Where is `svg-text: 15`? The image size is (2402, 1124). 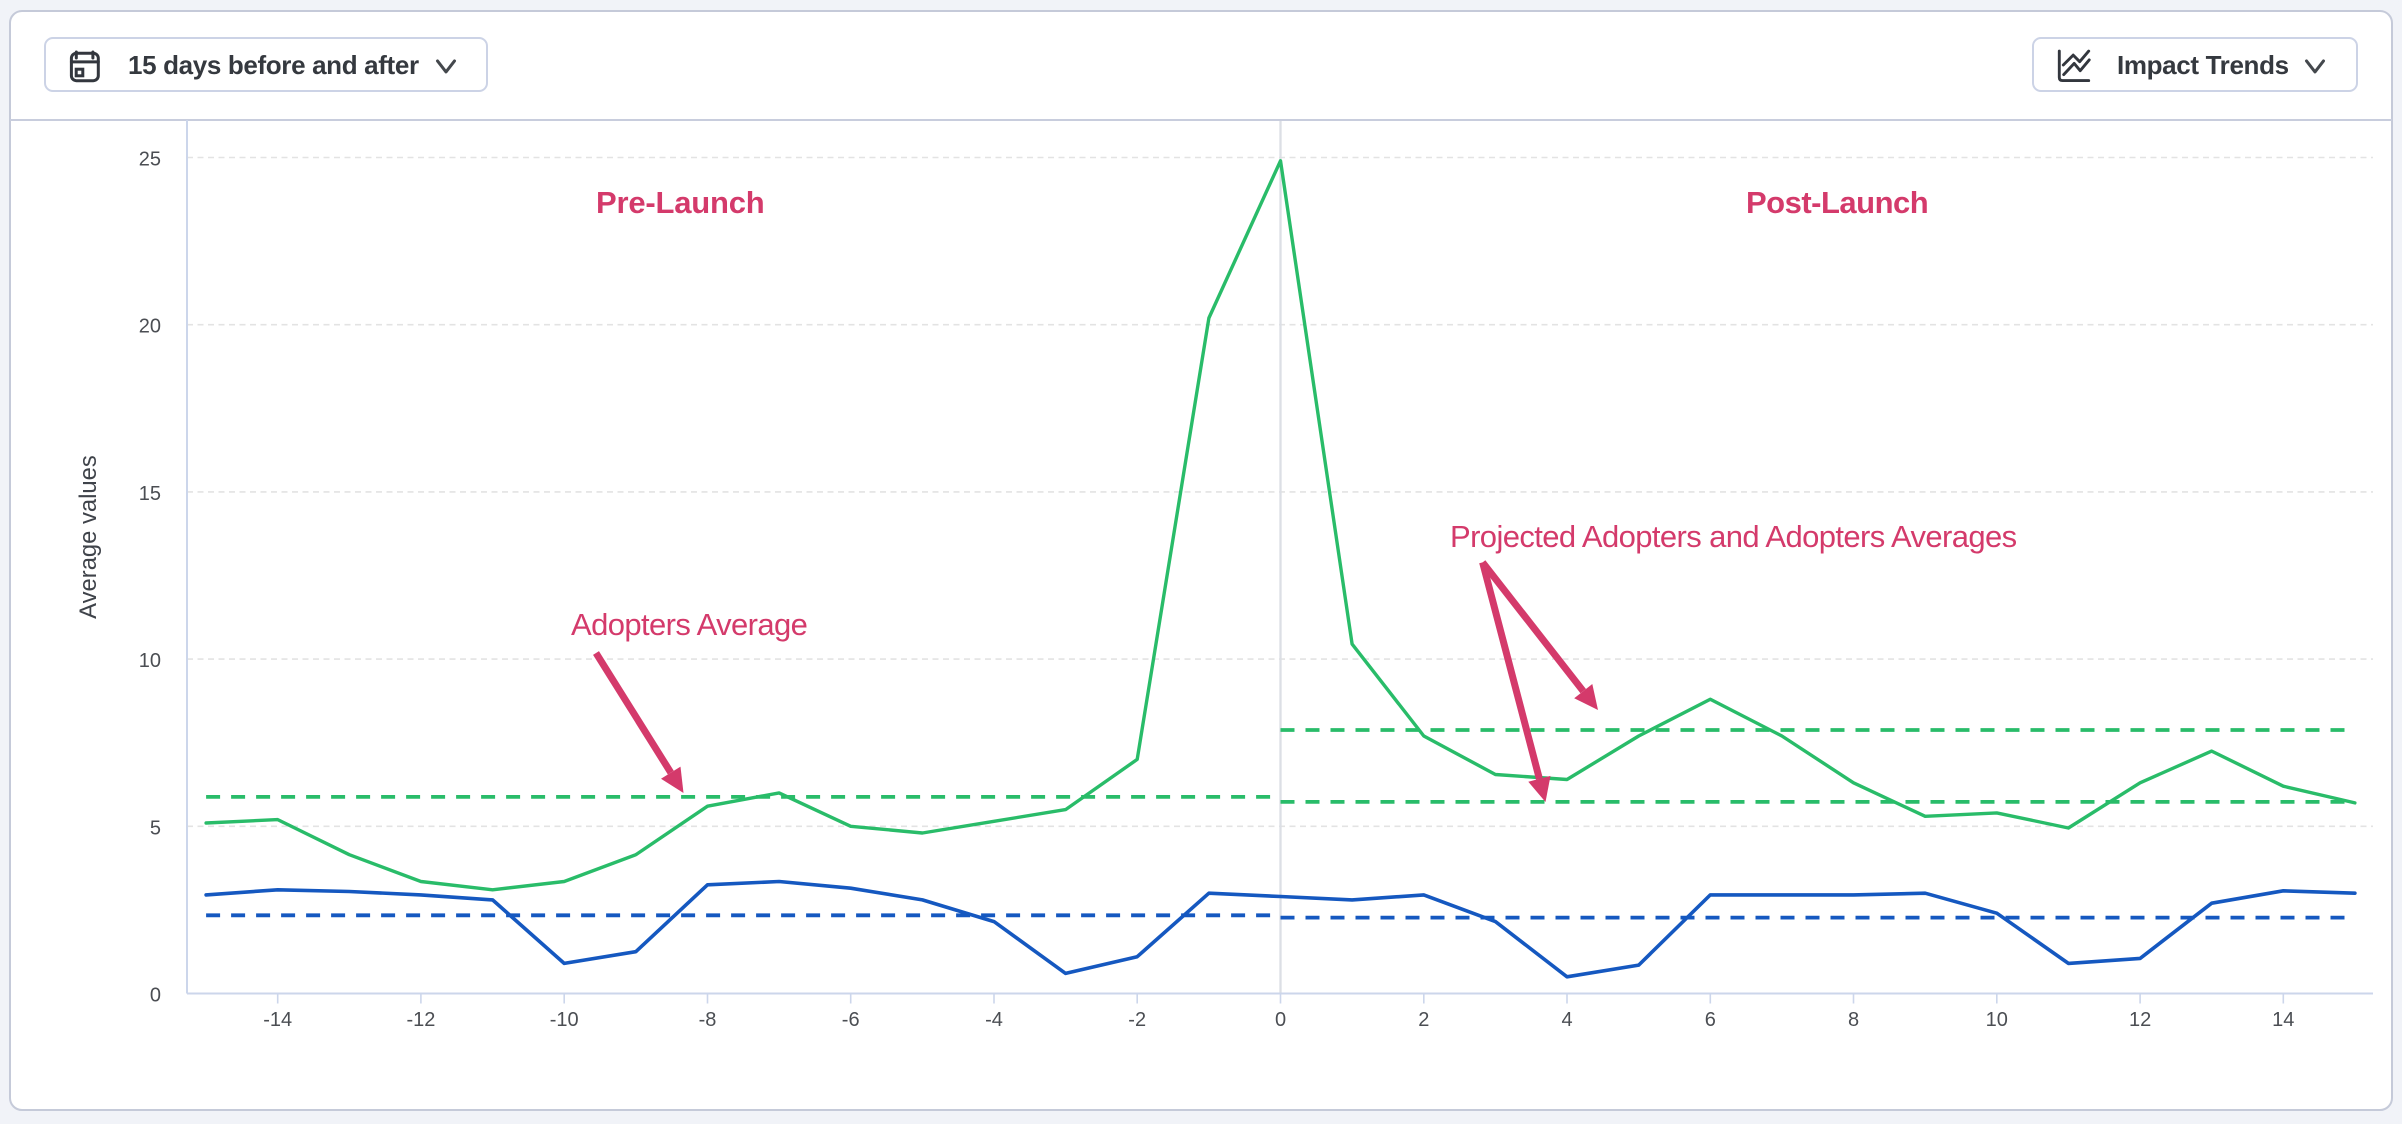
svg-text: 15 is located at coordinates (150, 494).